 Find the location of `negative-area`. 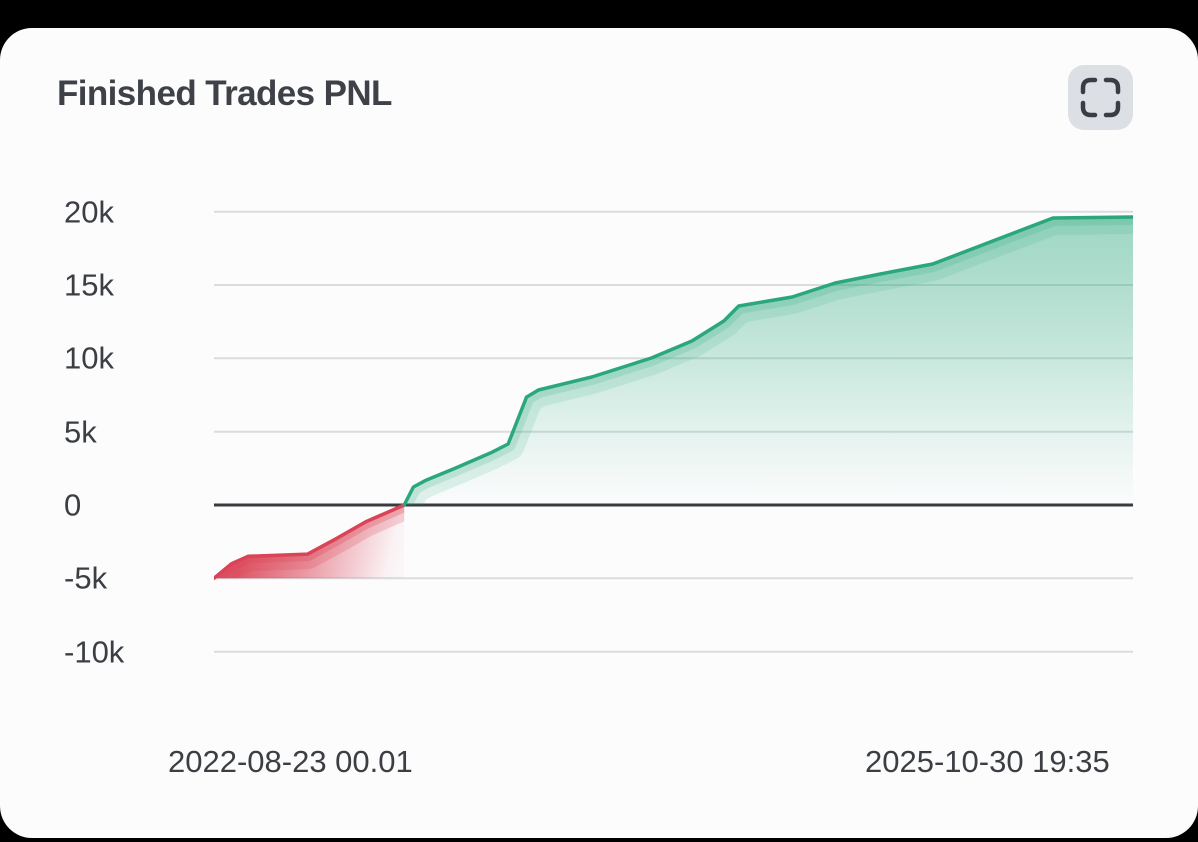

negative-area is located at coordinates (309, 542).